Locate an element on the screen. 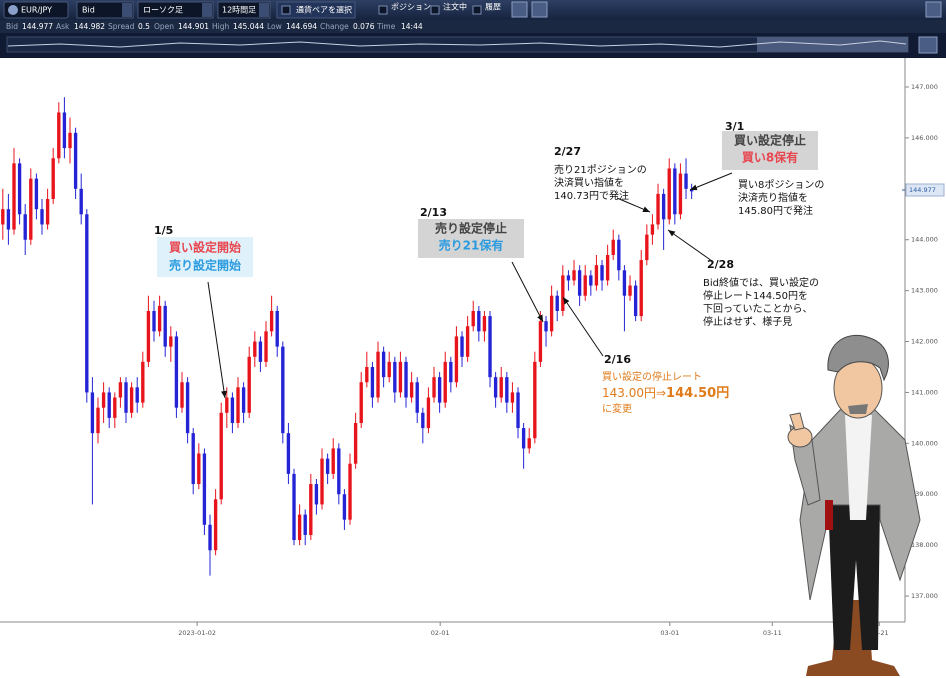  annotation-date: 1/5 is located at coordinates (163, 230).